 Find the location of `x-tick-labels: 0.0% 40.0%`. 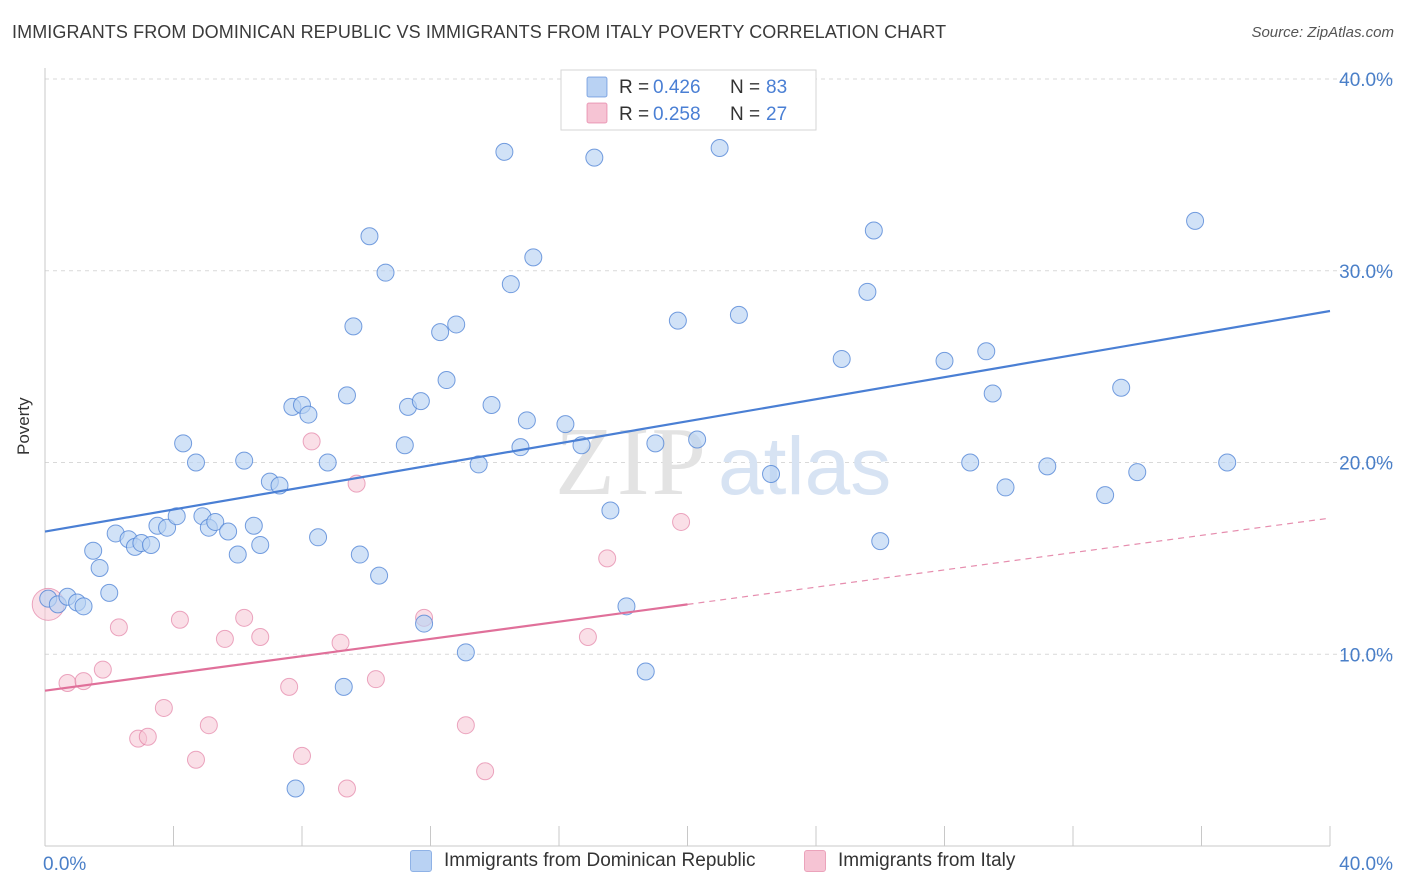

x-tick-labels: 0.0% 40.0% is located at coordinates (718, 864).